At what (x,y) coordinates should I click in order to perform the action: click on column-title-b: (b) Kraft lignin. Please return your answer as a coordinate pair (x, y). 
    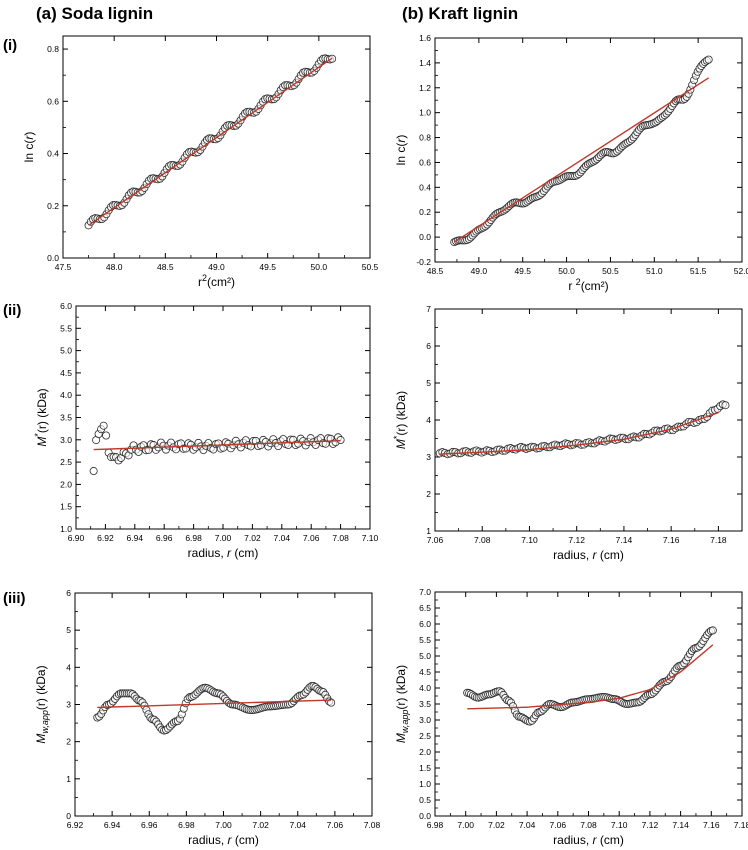
    Looking at the image, I should click on (460, 13).